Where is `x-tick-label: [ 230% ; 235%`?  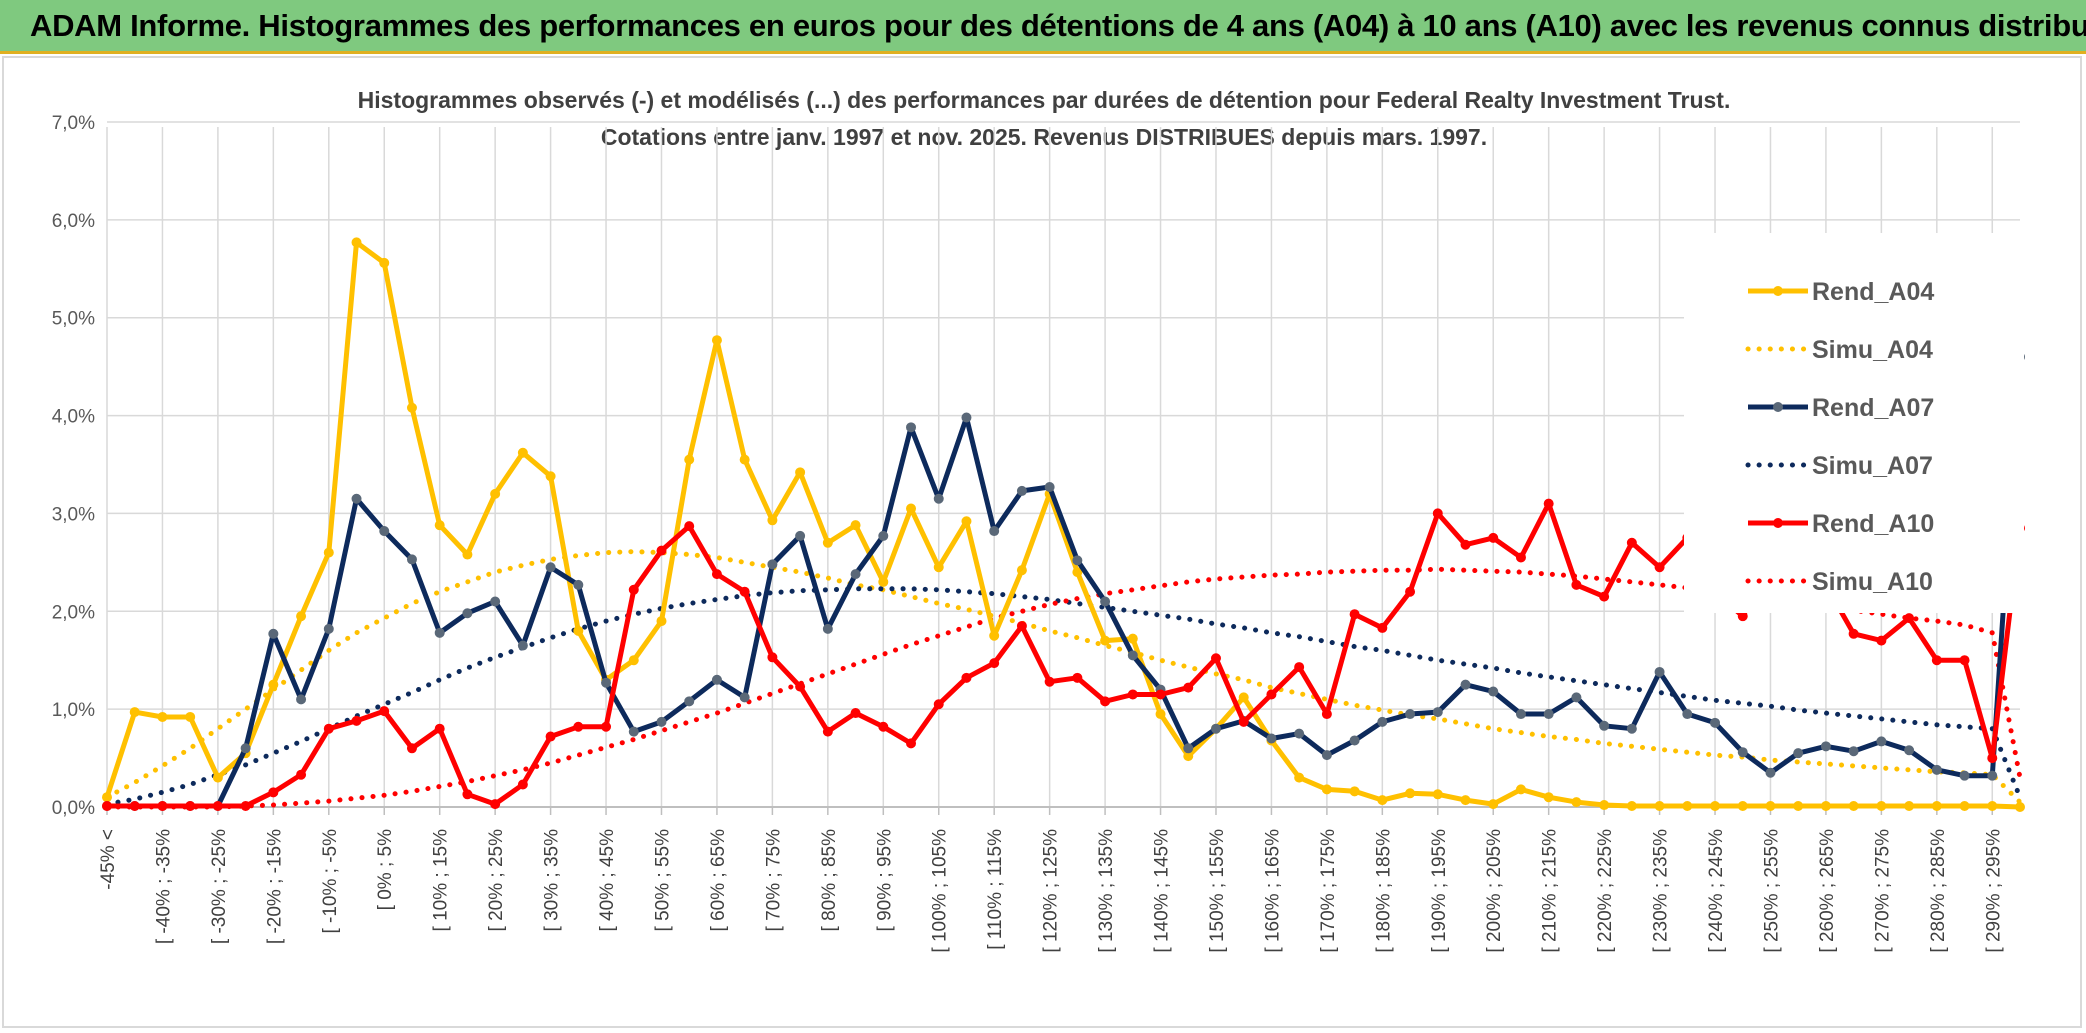 x-tick-label: [ 230% ; 235% is located at coordinates (1661, 891).